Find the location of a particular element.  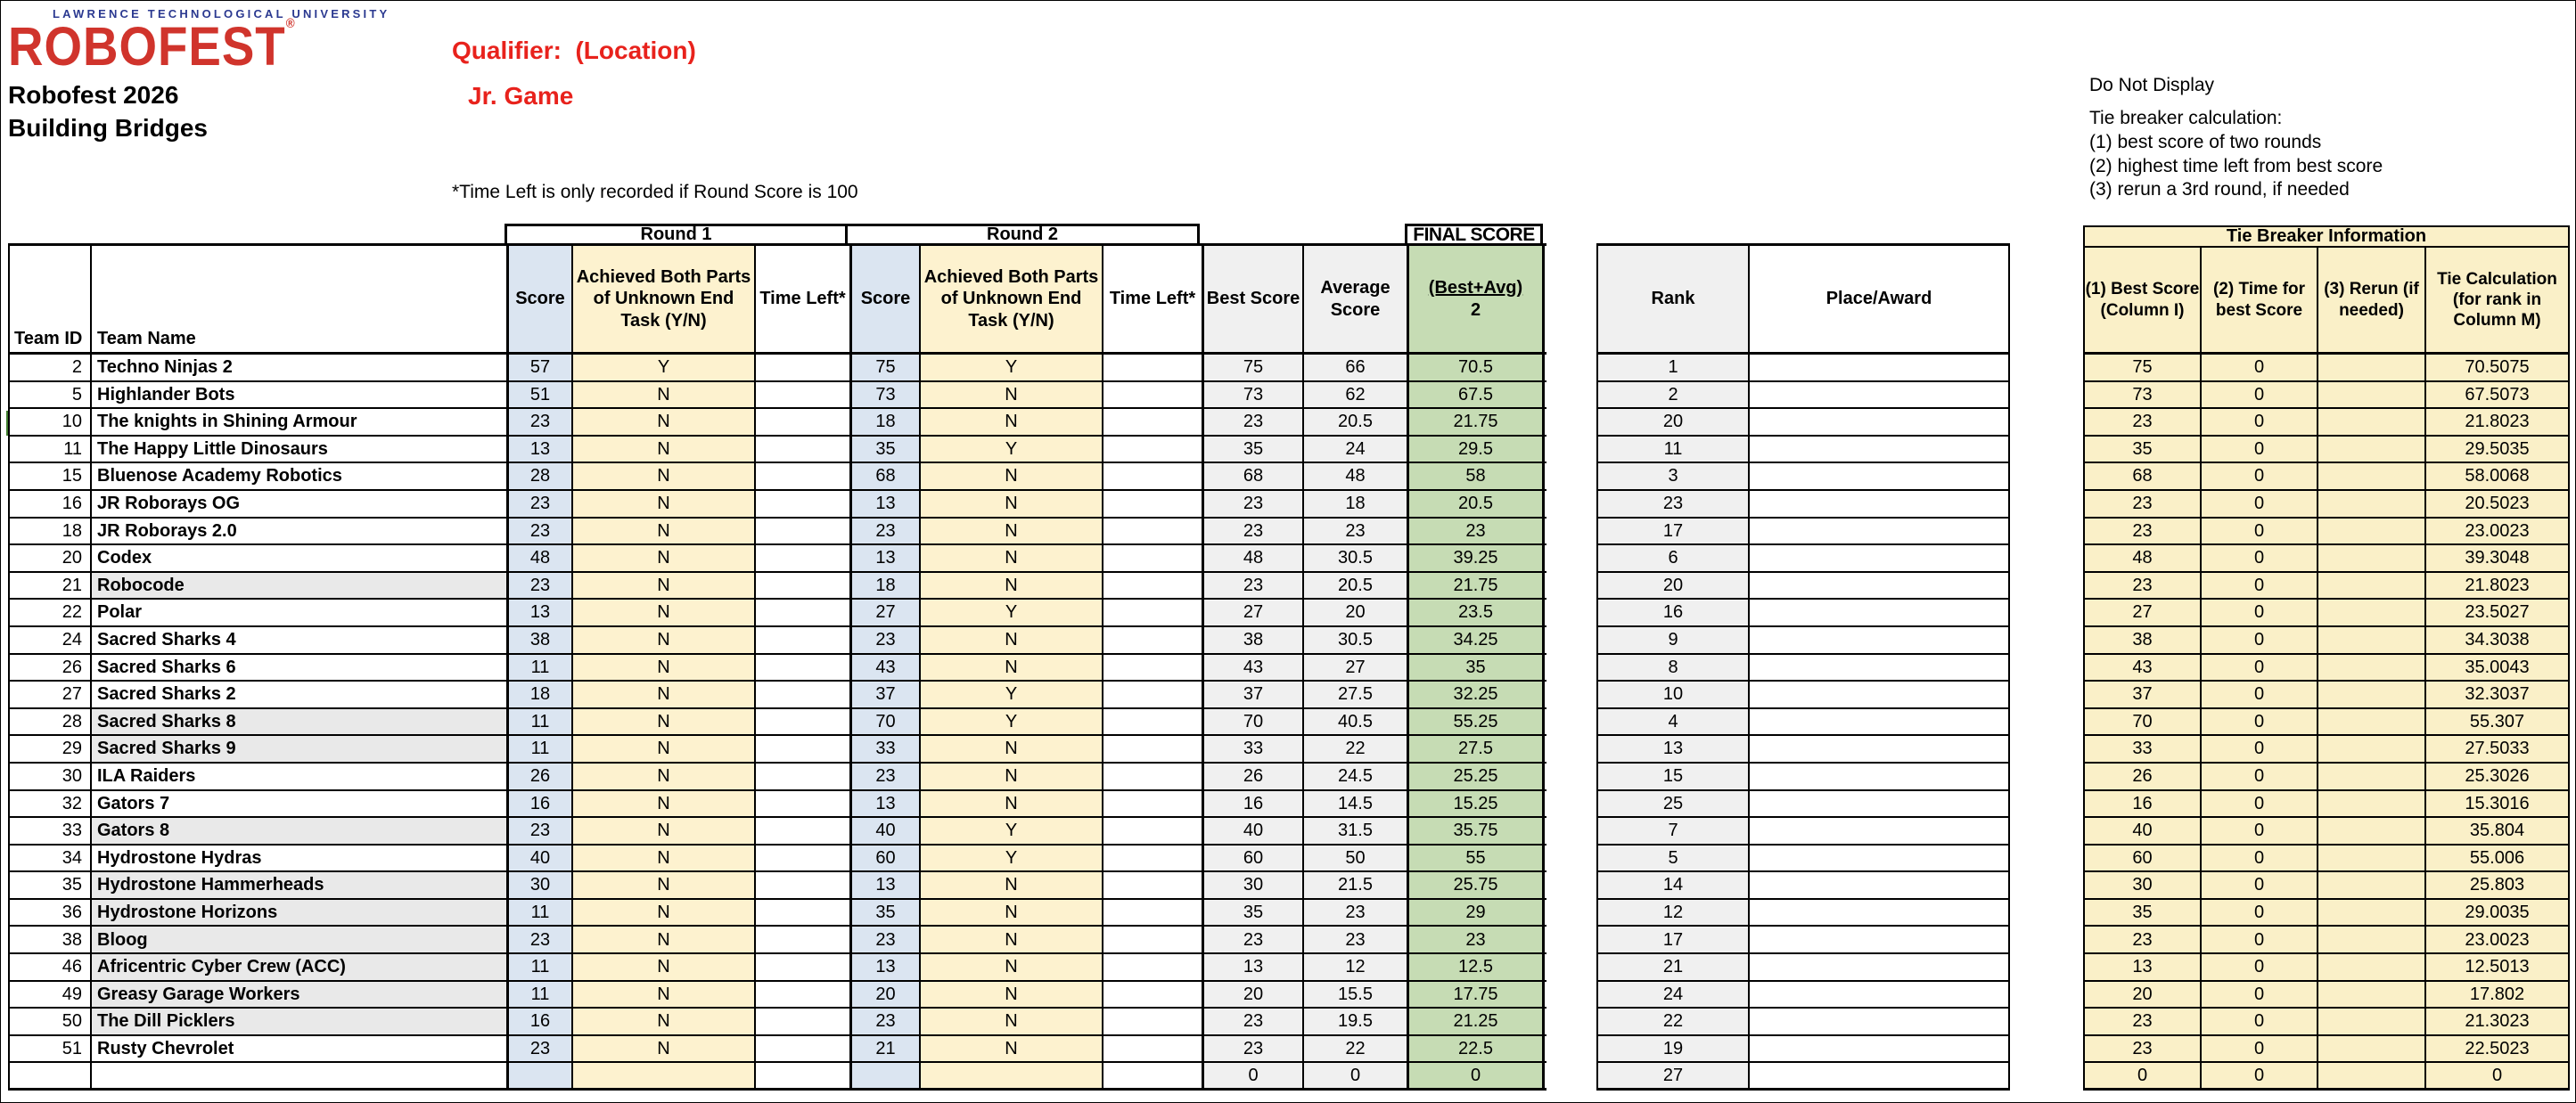

cell-best-score: 35 is located at coordinates (1253, 913).